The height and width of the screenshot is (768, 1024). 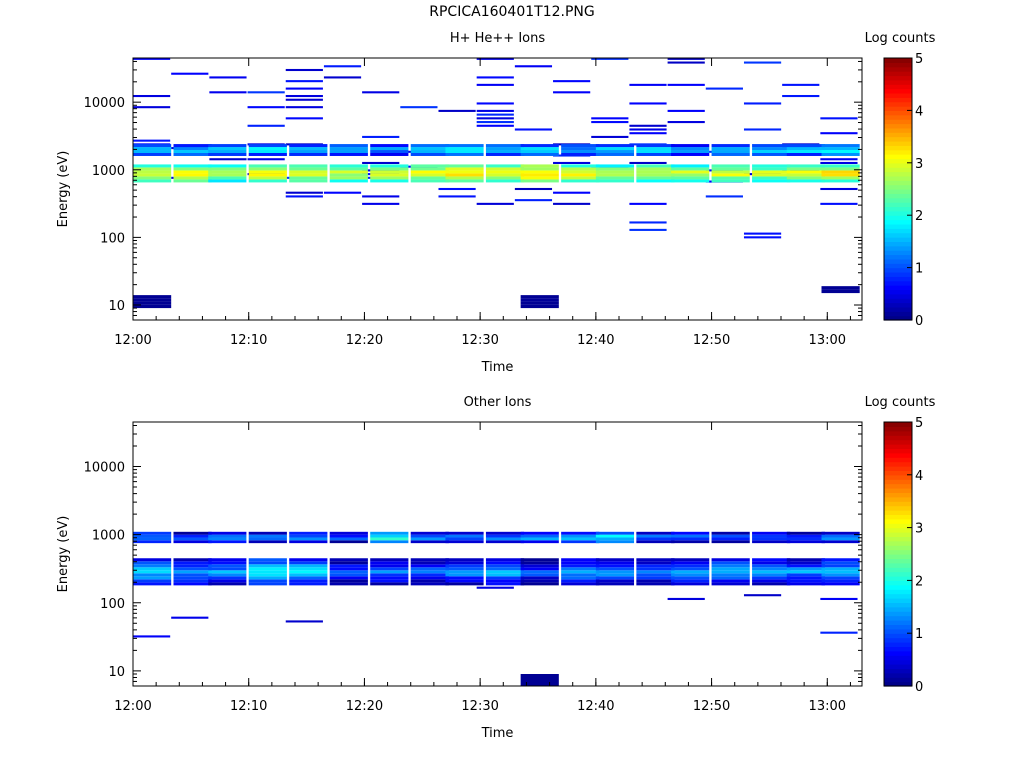 I want to click on x-tick-label: 12:40, so click(x=595, y=706).